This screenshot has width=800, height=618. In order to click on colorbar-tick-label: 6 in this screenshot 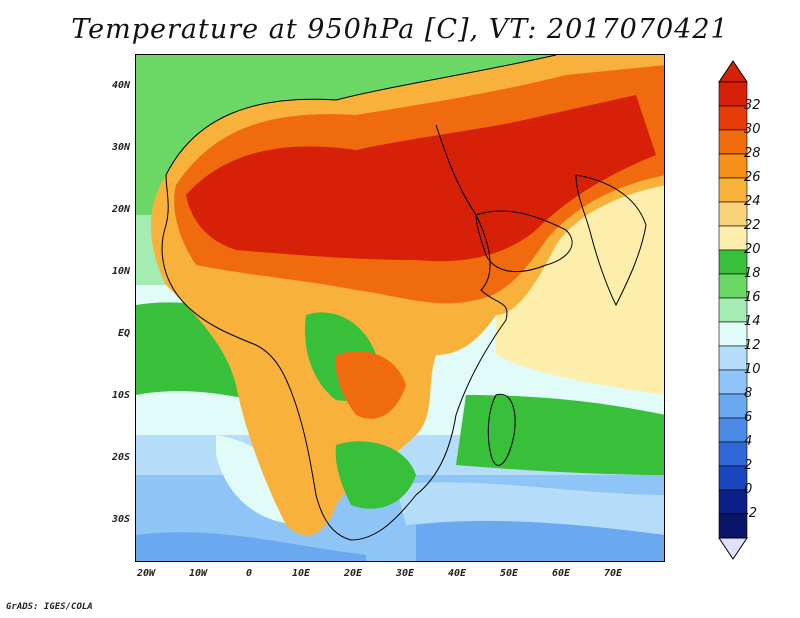, I will do `click(748, 417)`.